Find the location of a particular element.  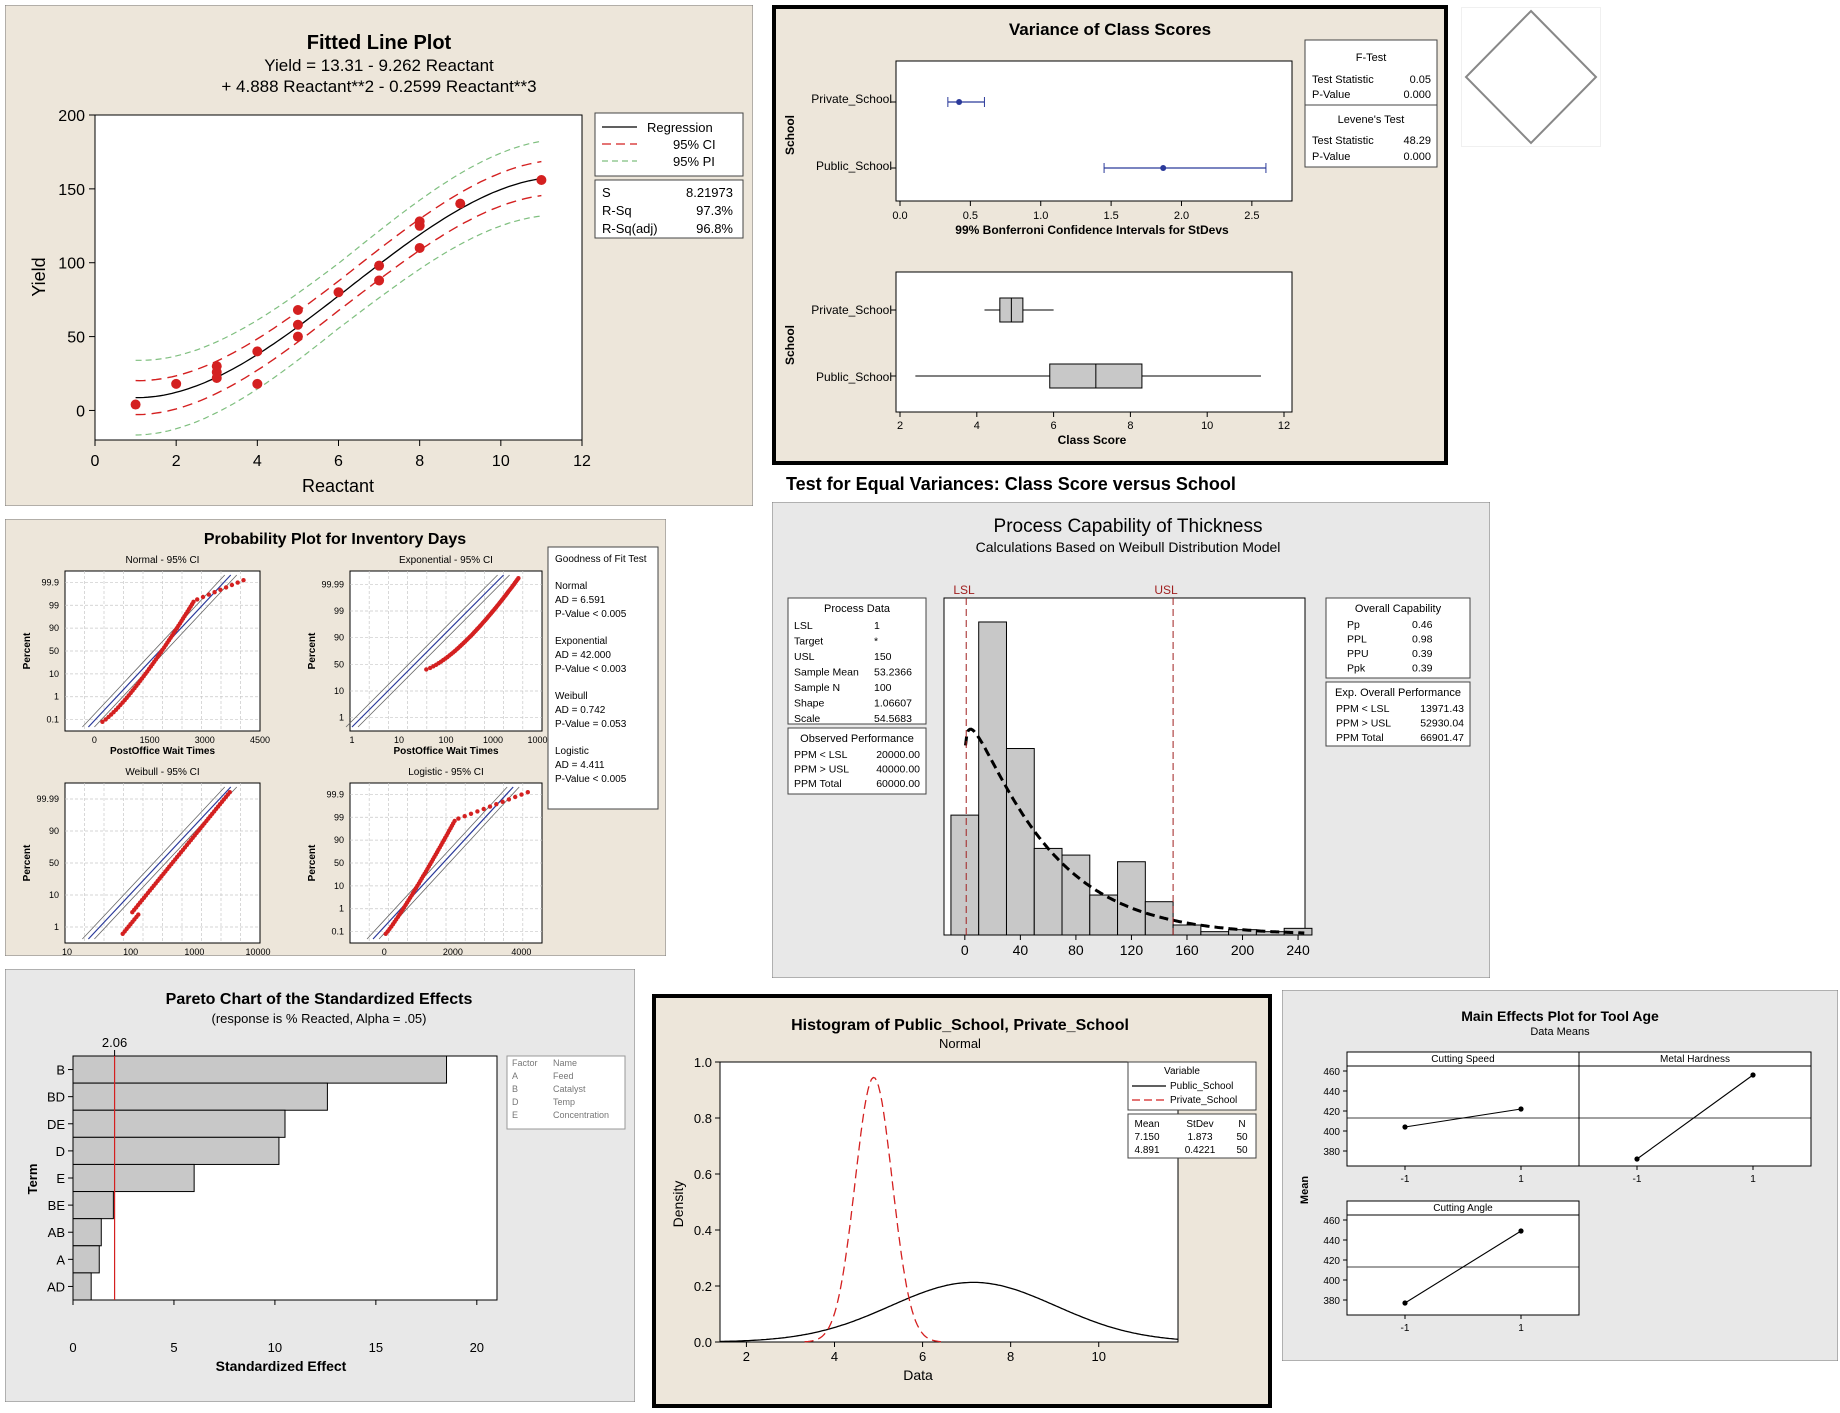

stat-value: 100 is located at coordinates (883, 688).